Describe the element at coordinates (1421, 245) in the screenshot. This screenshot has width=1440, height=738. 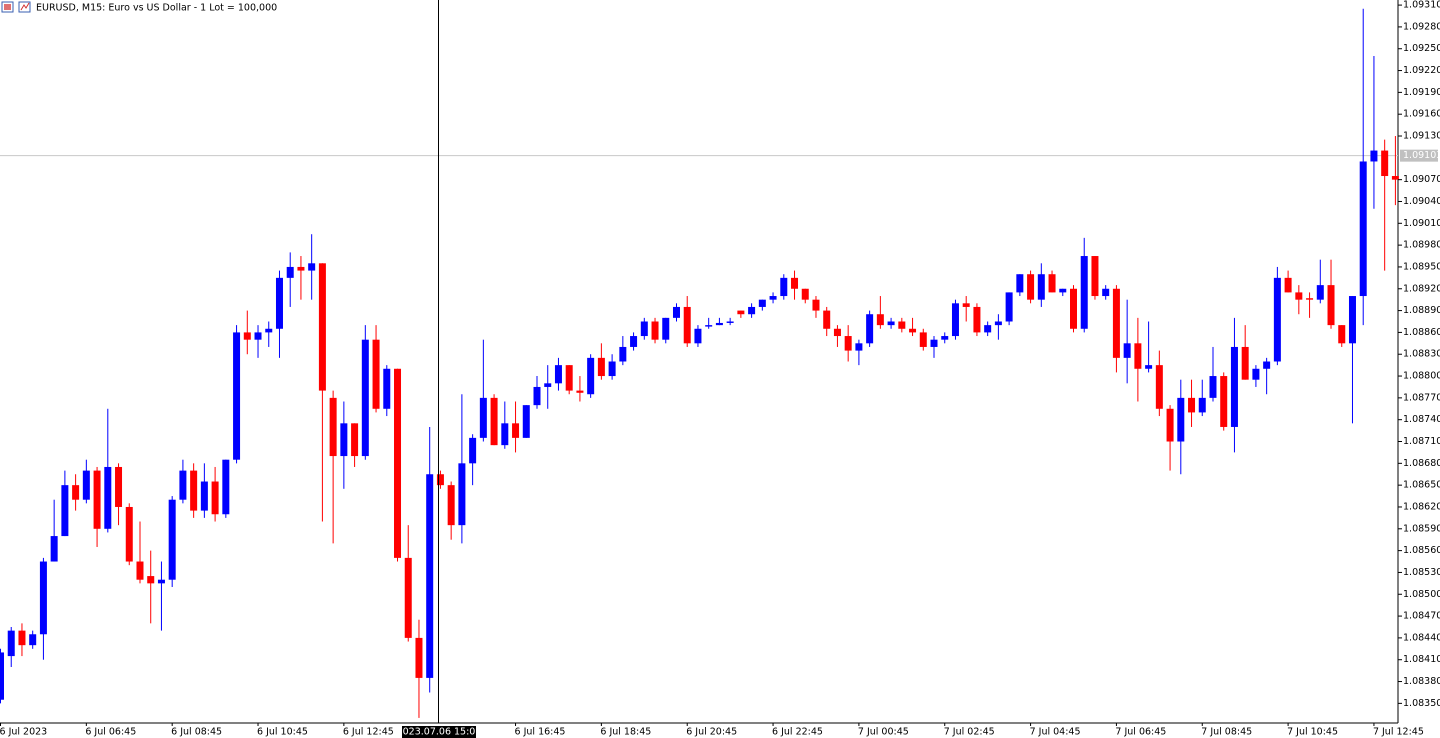
I see `y-tick-label: 1.08980` at that location.